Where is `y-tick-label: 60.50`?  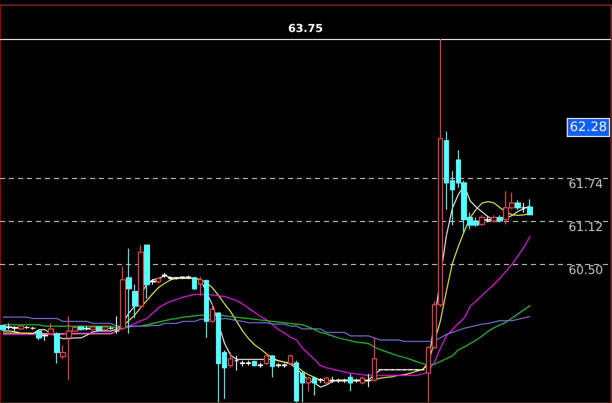
y-tick-label: 60.50 is located at coordinates (585, 269).